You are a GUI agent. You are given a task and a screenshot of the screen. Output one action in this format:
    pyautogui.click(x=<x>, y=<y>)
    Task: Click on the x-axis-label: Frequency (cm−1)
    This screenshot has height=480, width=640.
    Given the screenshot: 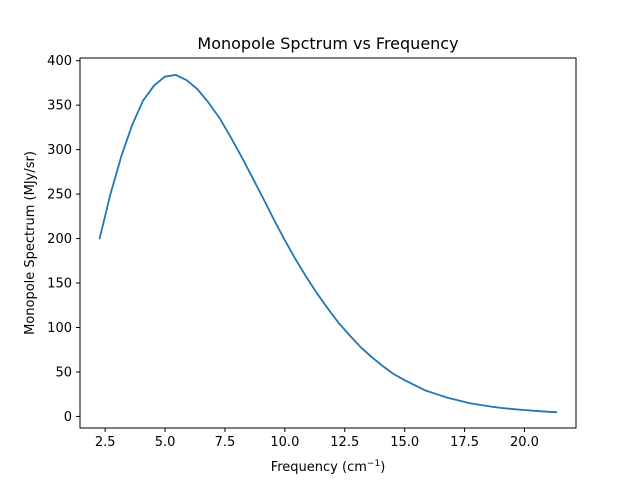 What is the action you would take?
    pyautogui.click(x=328, y=467)
    